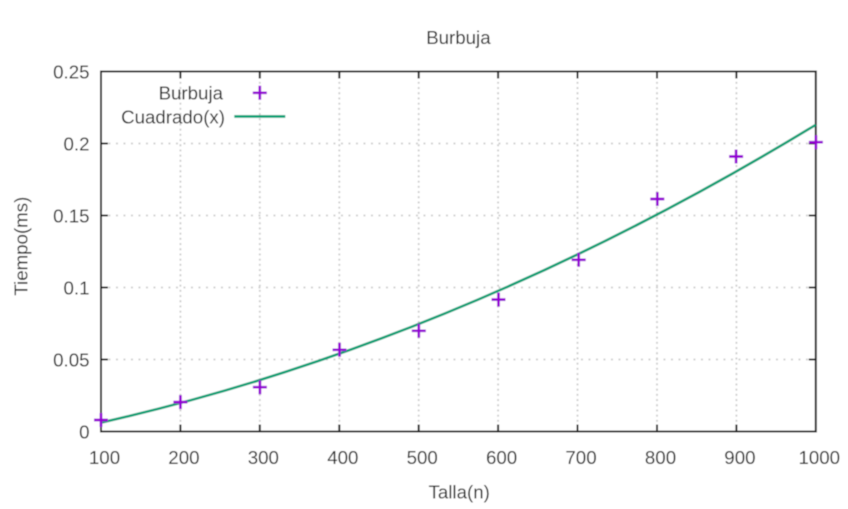  What do you see at coordinates (820, 457) in the screenshot?
I see `svg-text: 1000` at bounding box center [820, 457].